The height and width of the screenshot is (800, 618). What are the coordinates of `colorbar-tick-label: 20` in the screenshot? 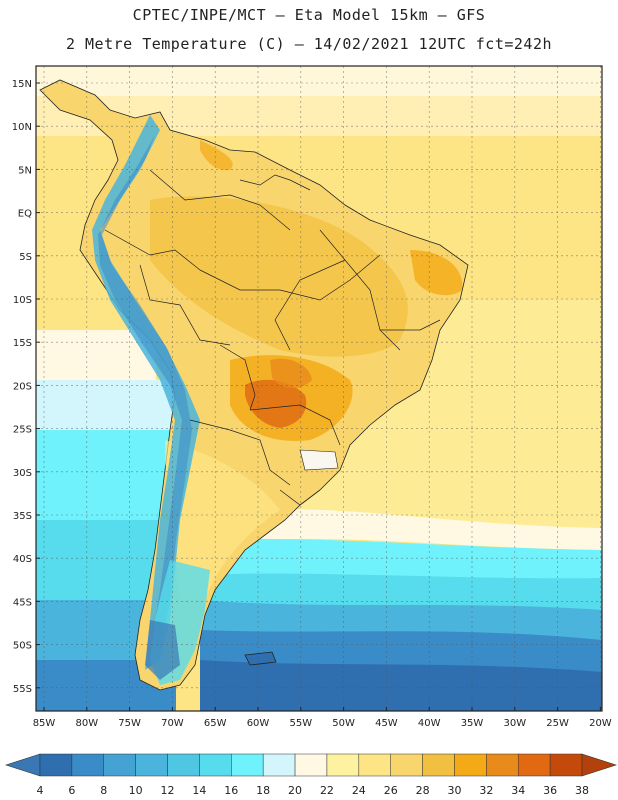 It's located at (295, 790).